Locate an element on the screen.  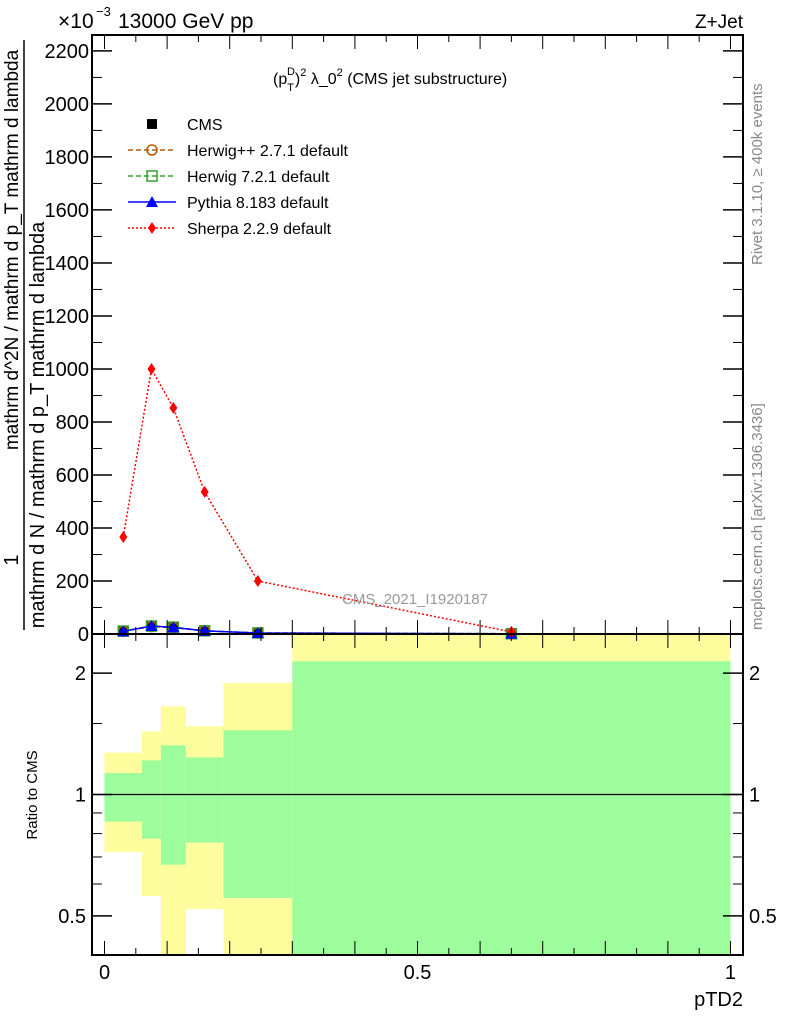
ratio-y-tick-label-right: 0.5 is located at coordinates (763, 917).